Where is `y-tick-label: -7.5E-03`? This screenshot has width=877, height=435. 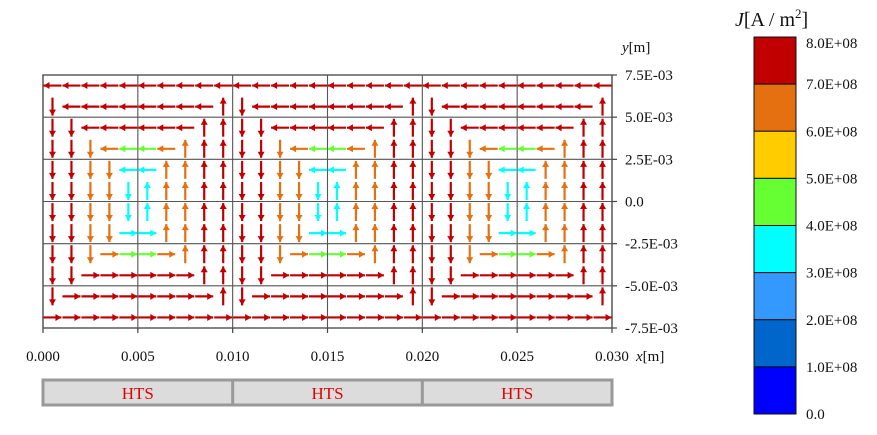
y-tick-label: -7.5E-03 is located at coordinates (651, 329).